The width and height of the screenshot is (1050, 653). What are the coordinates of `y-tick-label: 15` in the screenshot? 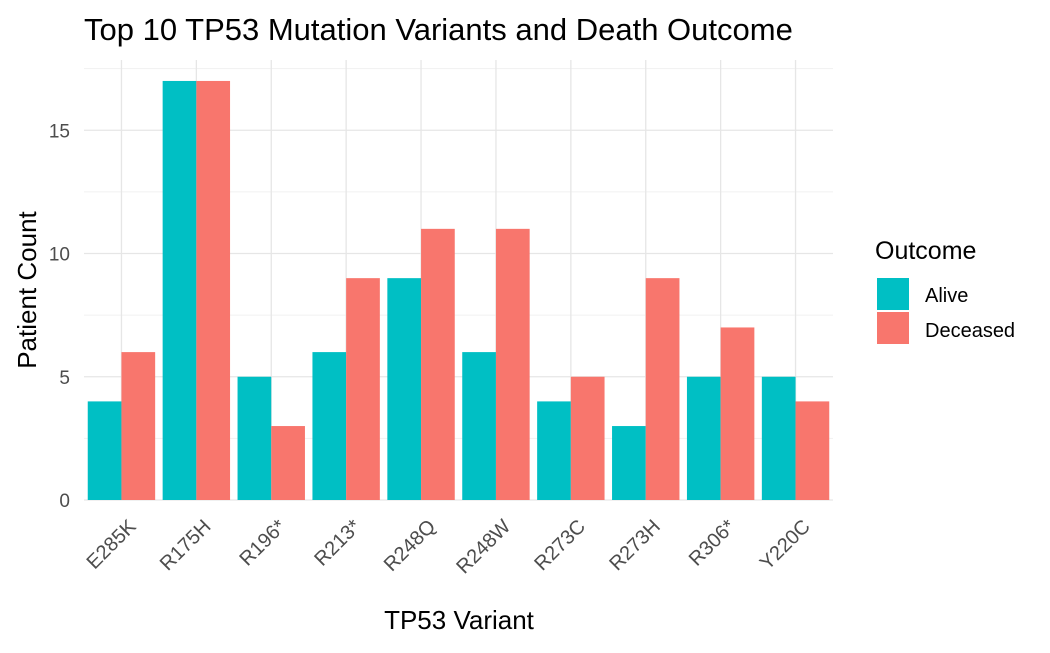 It's located at (59, 131).